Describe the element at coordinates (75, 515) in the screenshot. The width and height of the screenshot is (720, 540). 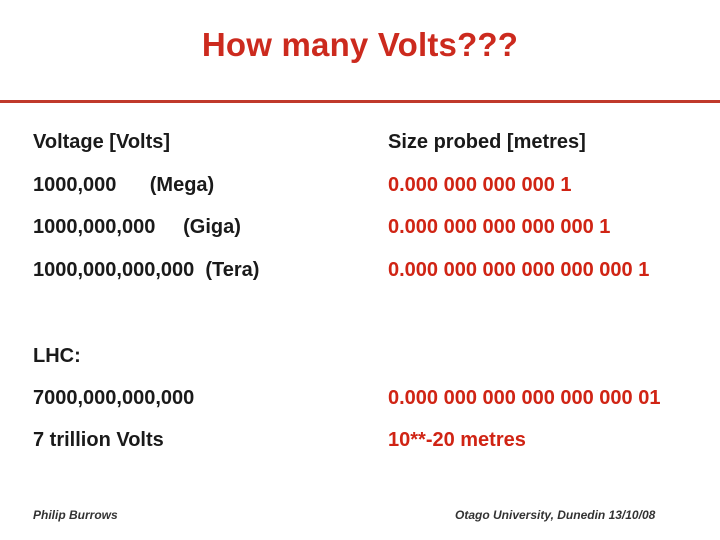
I see `footer-author: Philip Burrows` at that location.